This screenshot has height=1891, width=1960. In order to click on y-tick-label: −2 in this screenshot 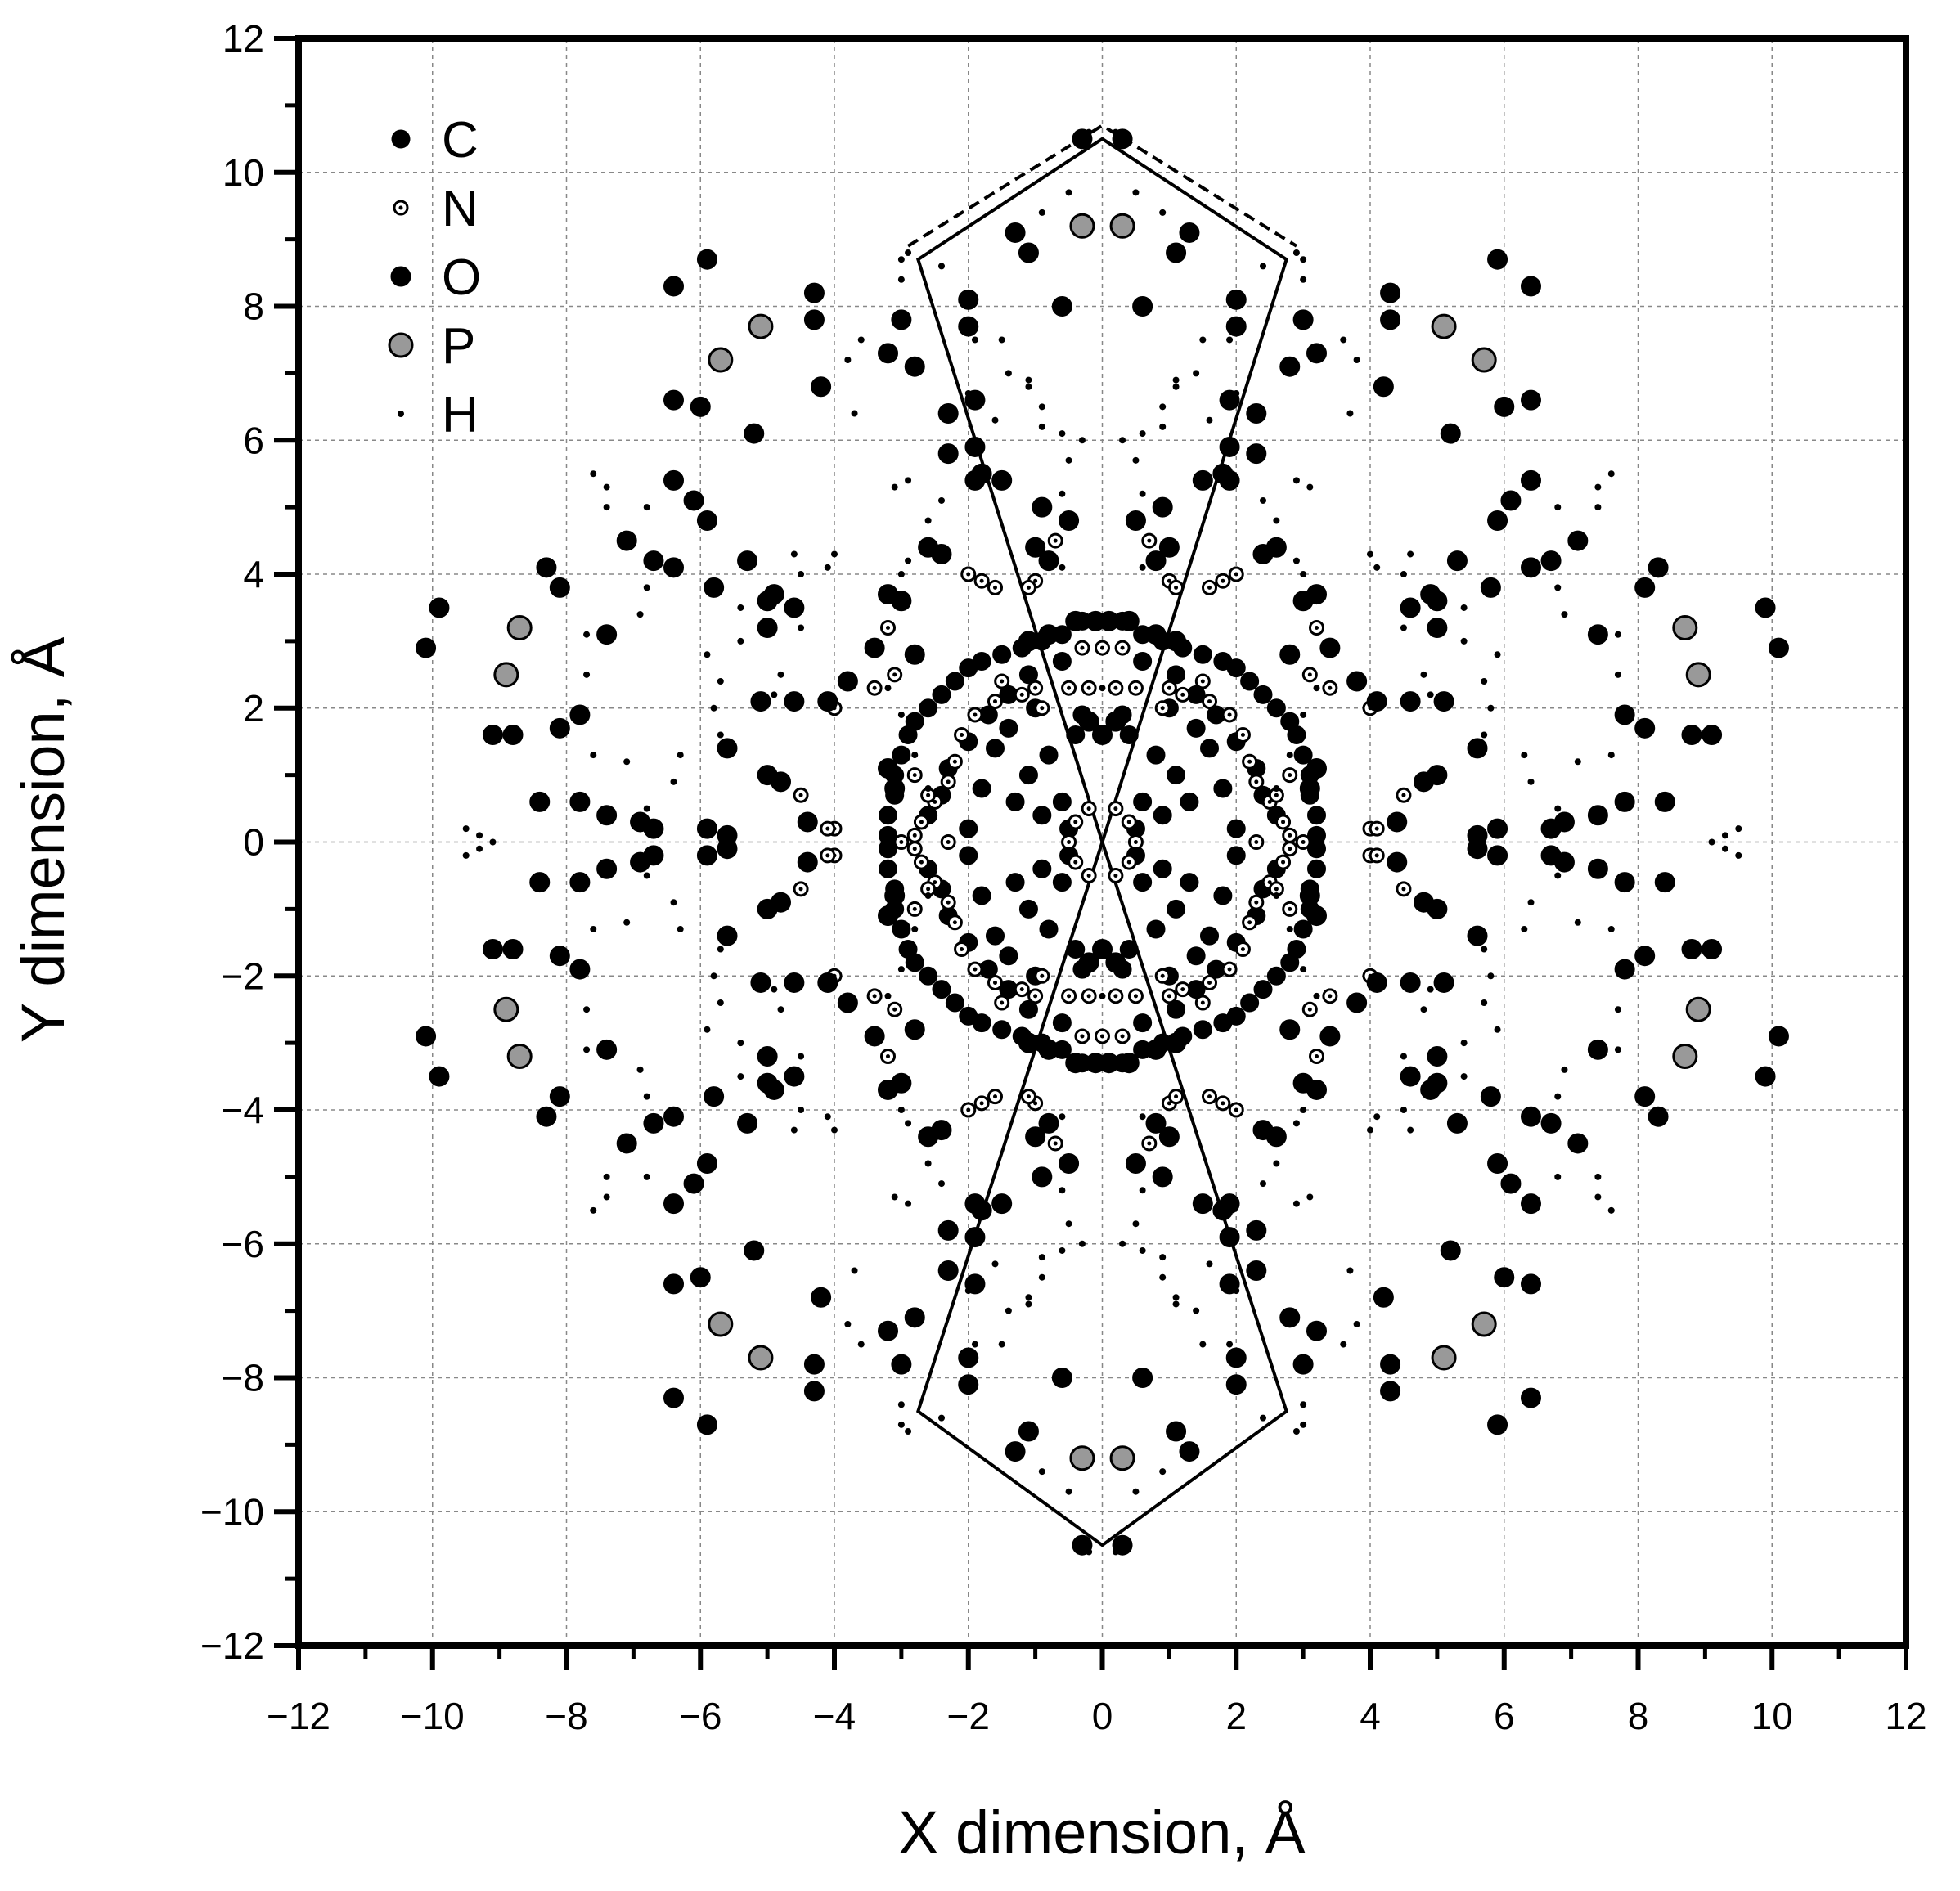, I will do `click(243, 976)`.